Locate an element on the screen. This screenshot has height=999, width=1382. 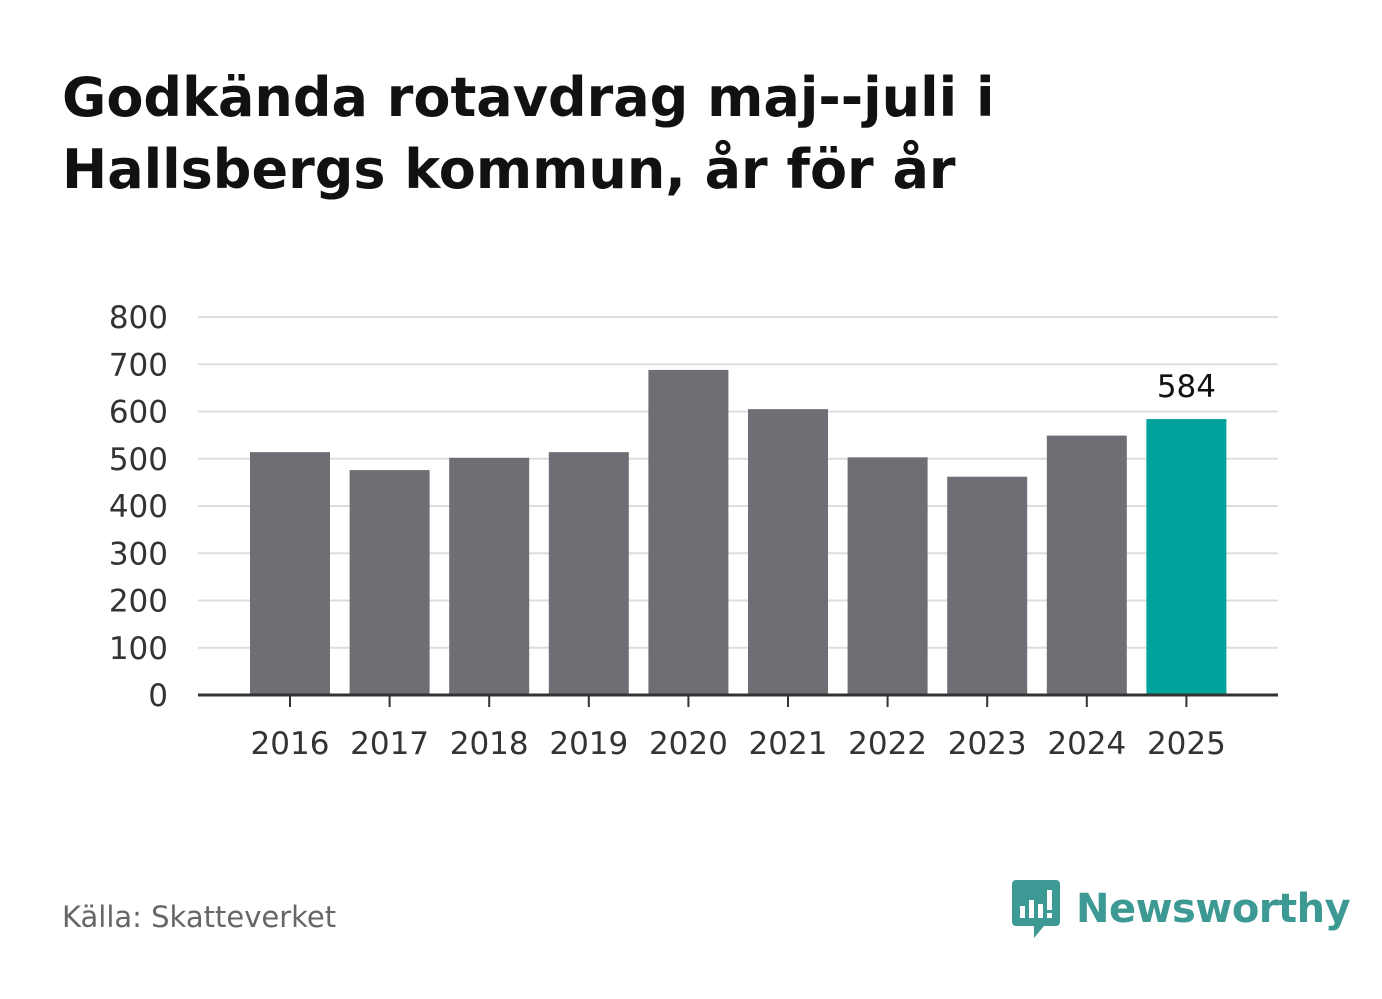
x-tick-label: 2021 is located at coordinates (788, 744).